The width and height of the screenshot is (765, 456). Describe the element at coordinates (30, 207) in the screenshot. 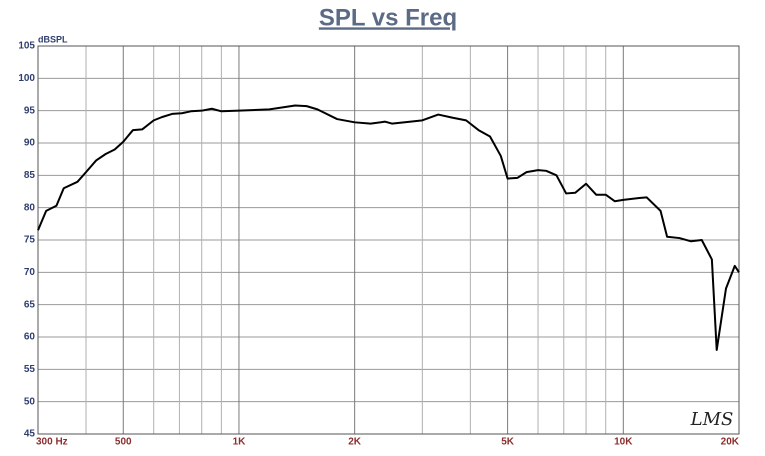

I see `y-tick-label: 80` at that location.